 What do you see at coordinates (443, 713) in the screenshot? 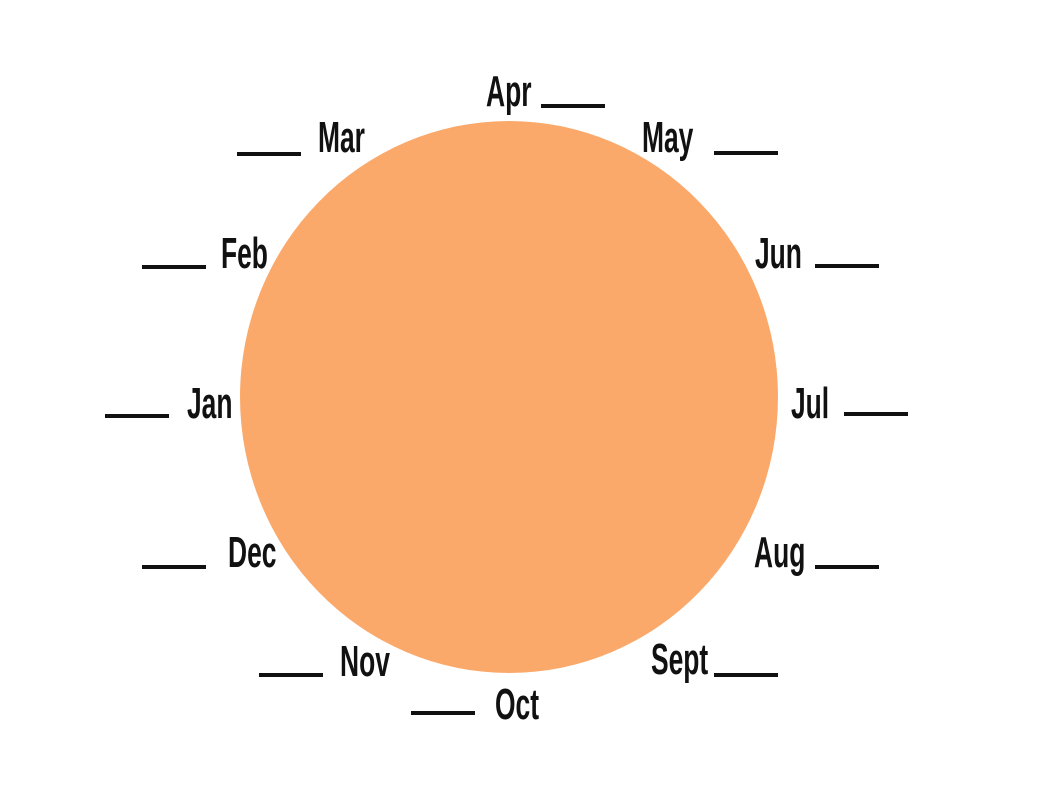
I see `answer-blank-oct` at bounding box center [443, 713].